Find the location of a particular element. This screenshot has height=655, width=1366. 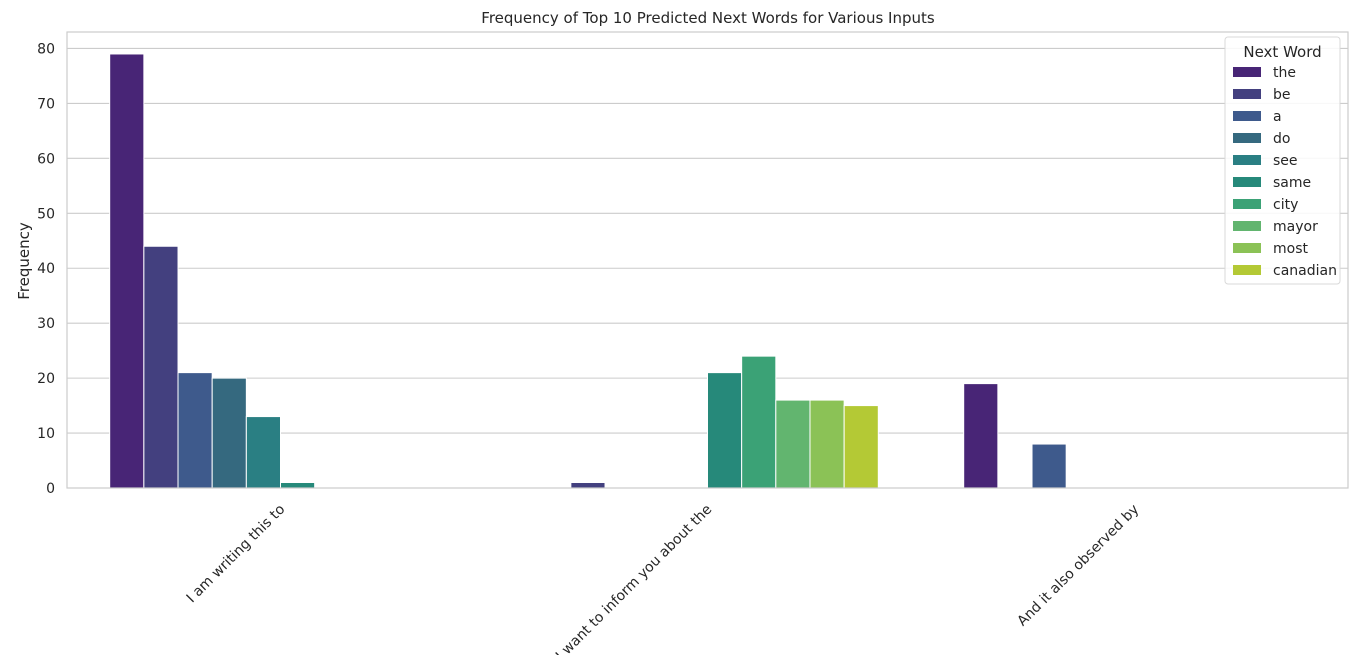

legend-label-be: be is located at coordinates (1282, 95).